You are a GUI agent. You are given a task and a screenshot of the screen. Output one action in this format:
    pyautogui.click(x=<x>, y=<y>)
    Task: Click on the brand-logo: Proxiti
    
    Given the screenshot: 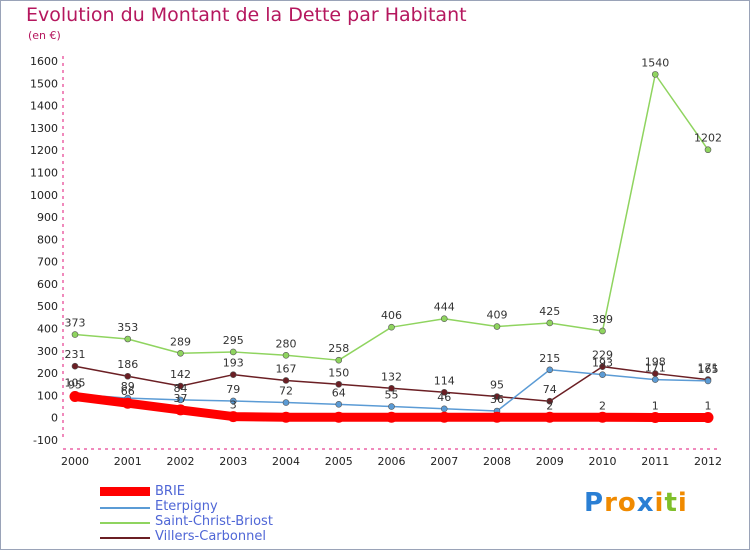 What is the action you would take?
    pyautogui.click(x=636, y=503)
    